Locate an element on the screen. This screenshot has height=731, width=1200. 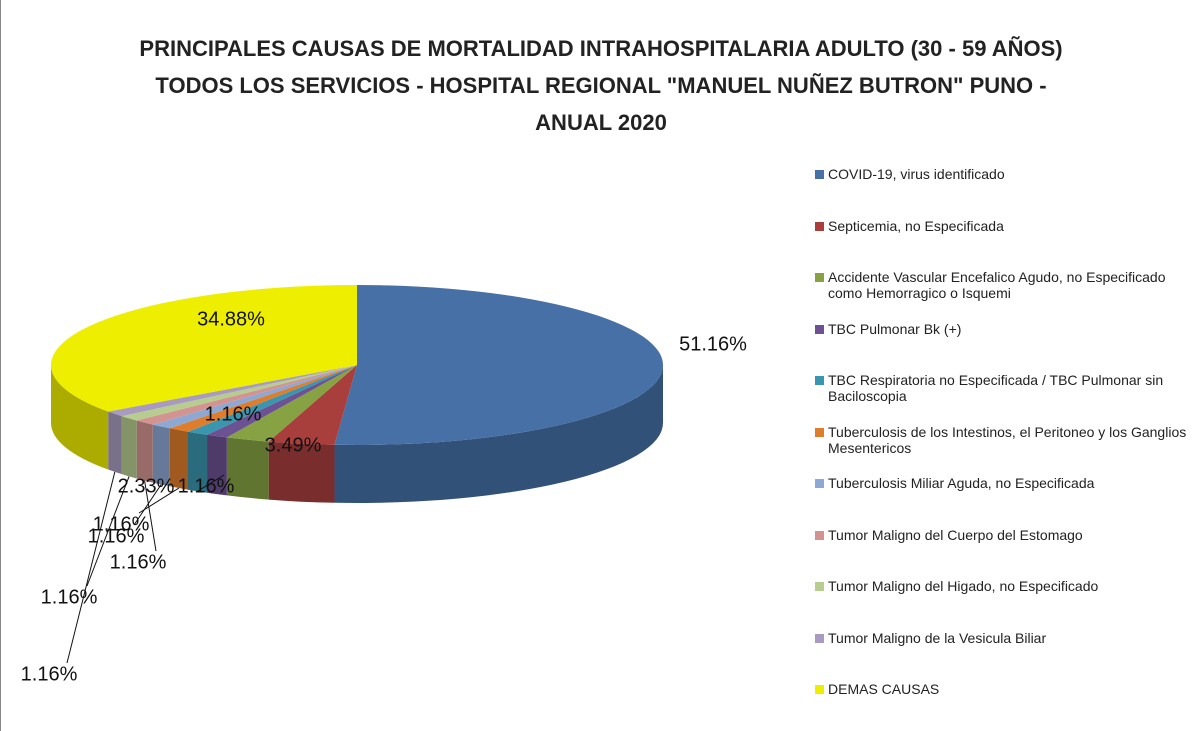
data-label: 2.33% is located at coordinates (146, 486).